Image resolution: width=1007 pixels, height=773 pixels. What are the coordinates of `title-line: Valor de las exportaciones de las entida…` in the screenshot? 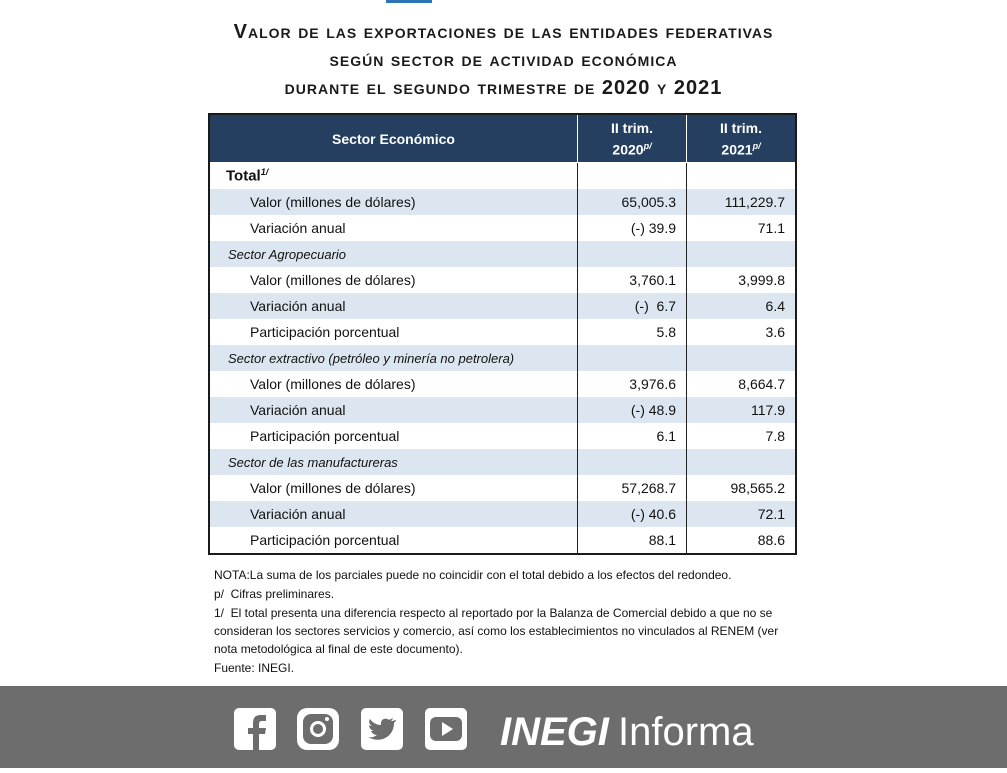 It's located at (503, 32).